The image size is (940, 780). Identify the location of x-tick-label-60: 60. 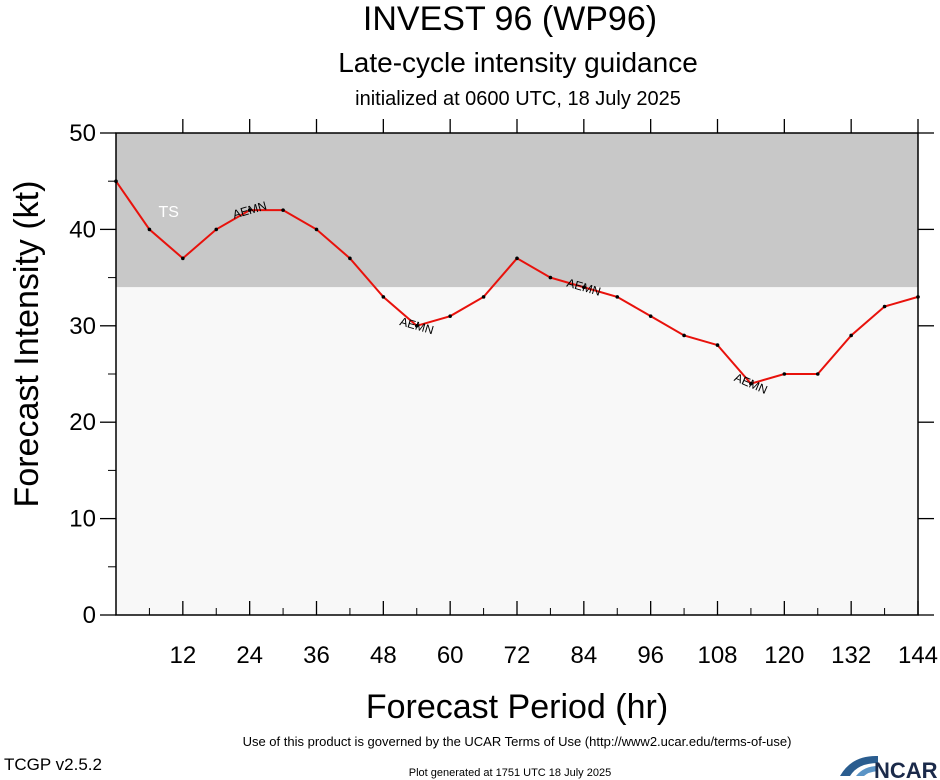
(450, 655).